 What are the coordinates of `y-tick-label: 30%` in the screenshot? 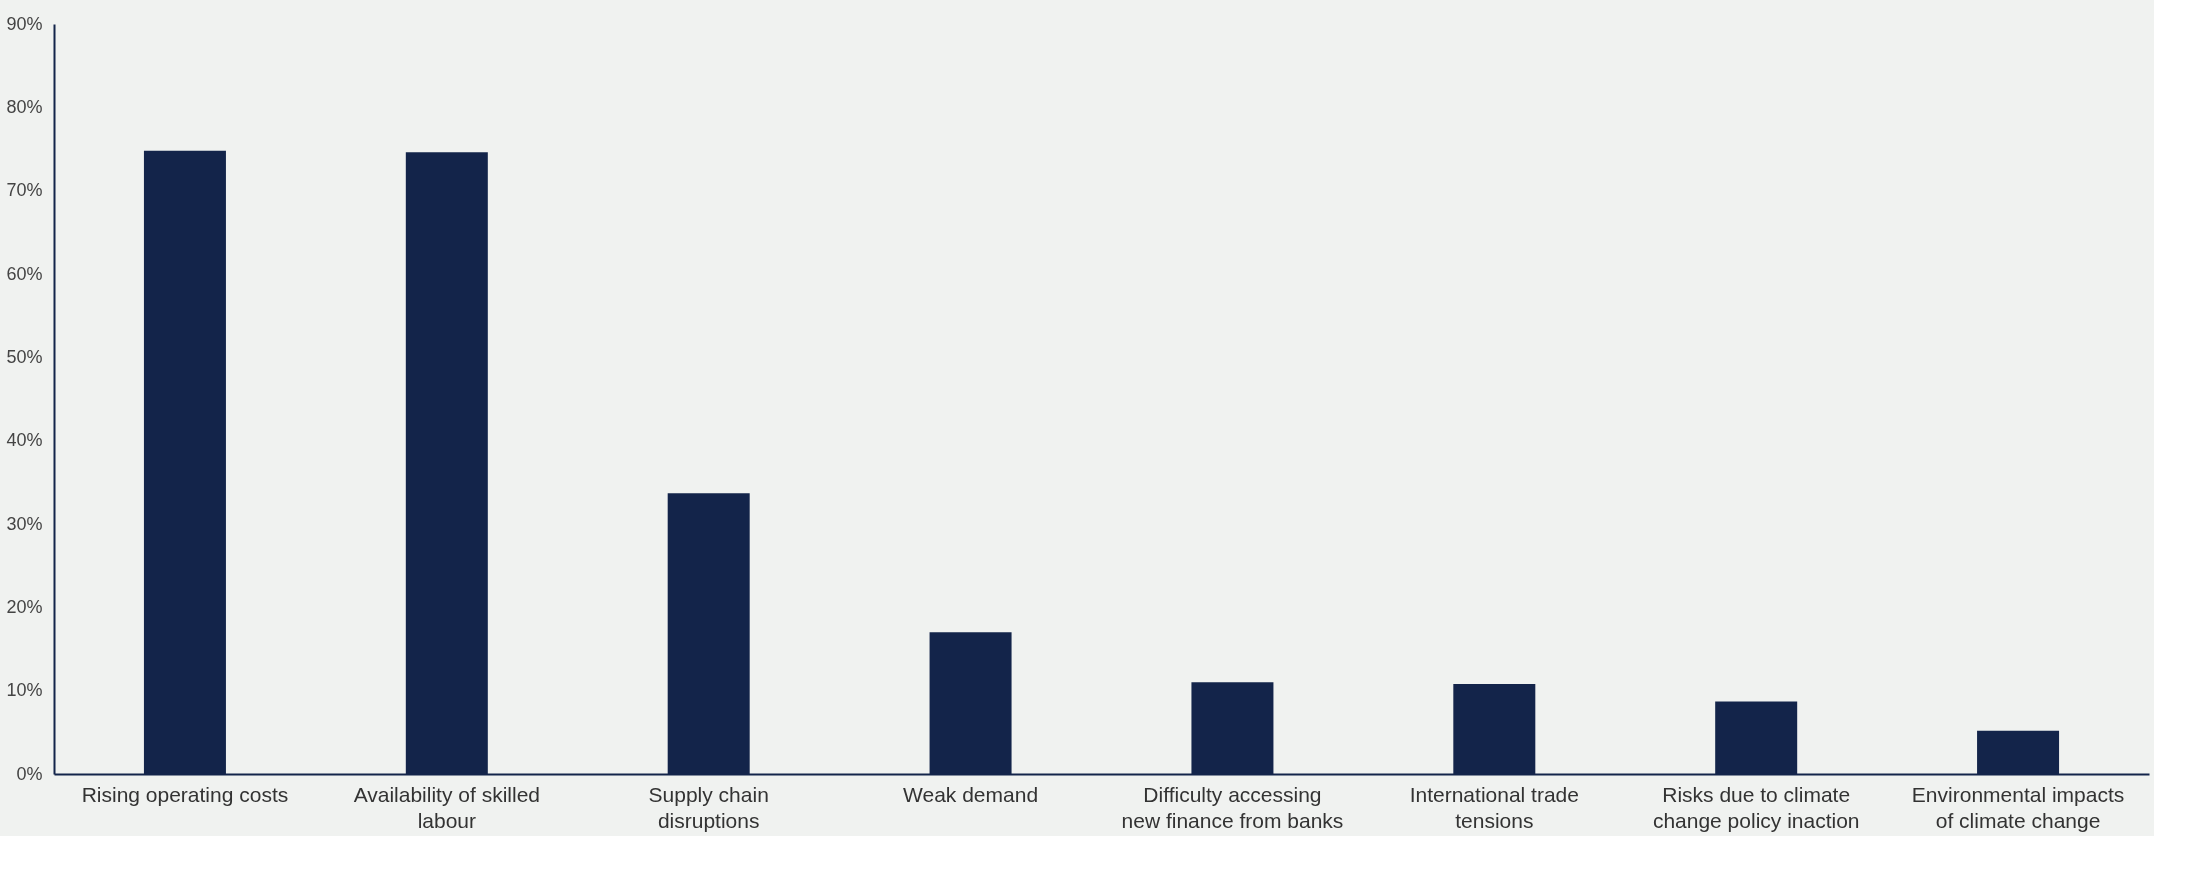 It's located at (24, 523).